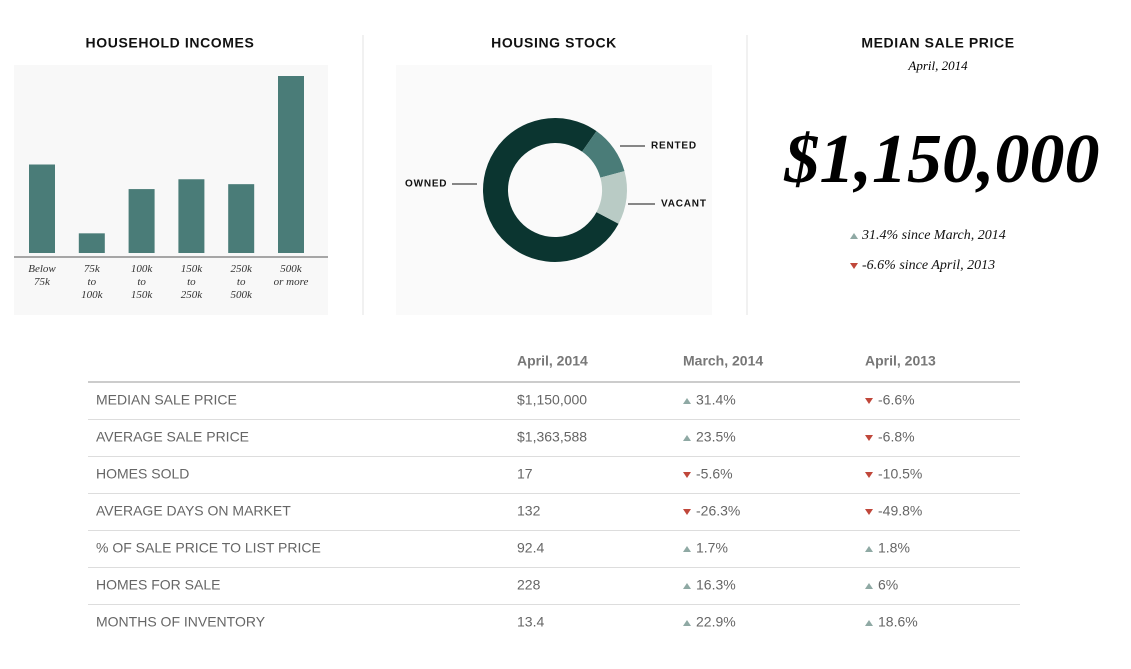 This screenshot has height=669, width=1131. What do you see at coordinates (900, 474) in the screenshot?
I see `cell: -10.5%` at bounding box center [900, 474].